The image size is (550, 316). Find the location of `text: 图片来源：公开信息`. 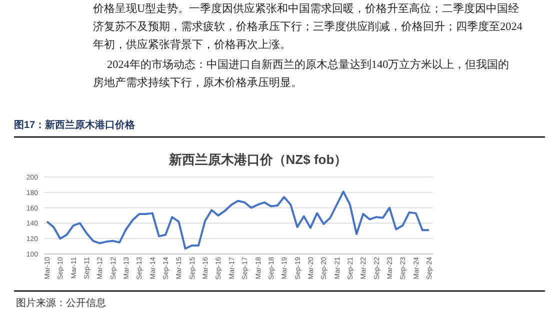

text: 图片来源：公开信息 is located at coordinates (61, 303).